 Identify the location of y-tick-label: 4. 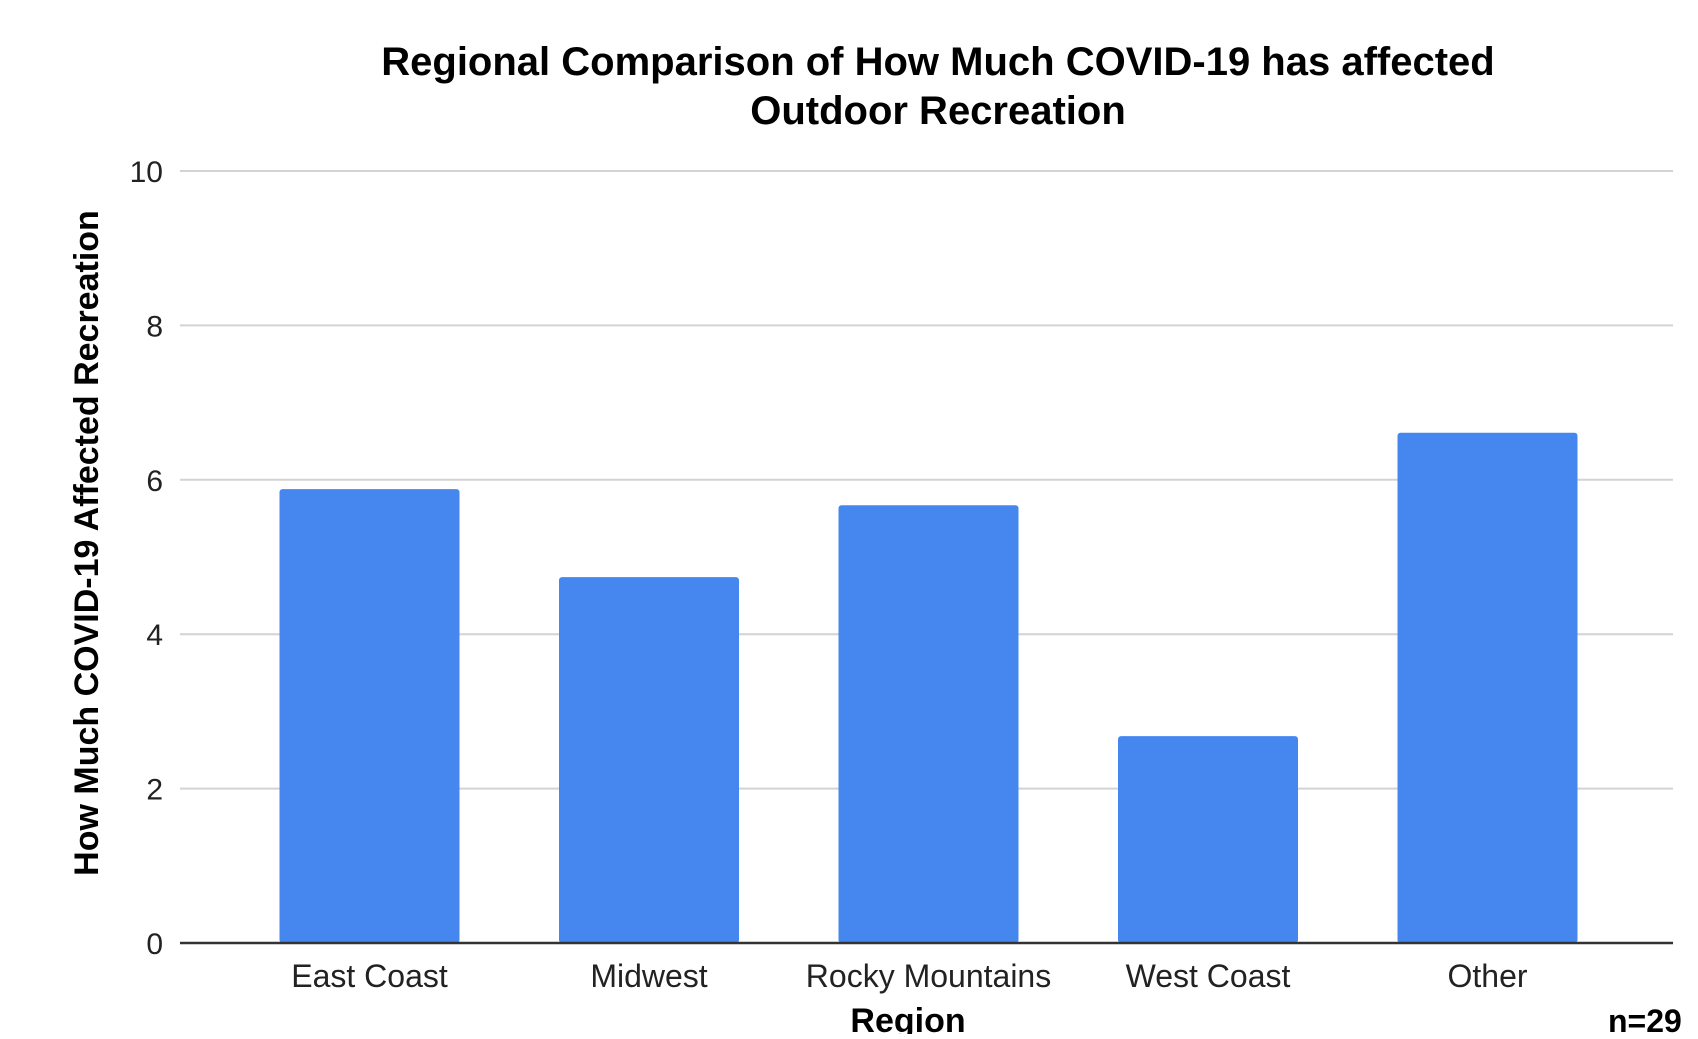
(154, 635).